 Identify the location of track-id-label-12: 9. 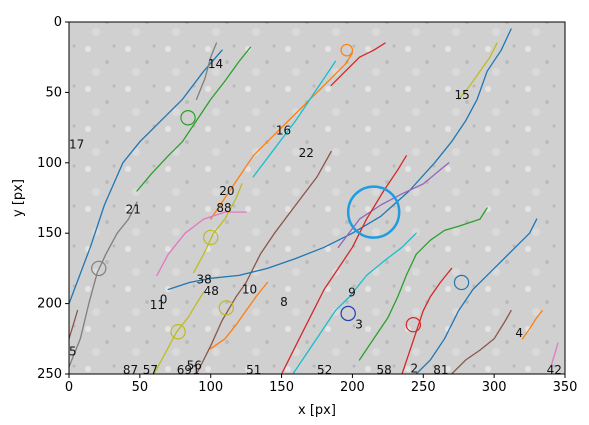
(352, 292).